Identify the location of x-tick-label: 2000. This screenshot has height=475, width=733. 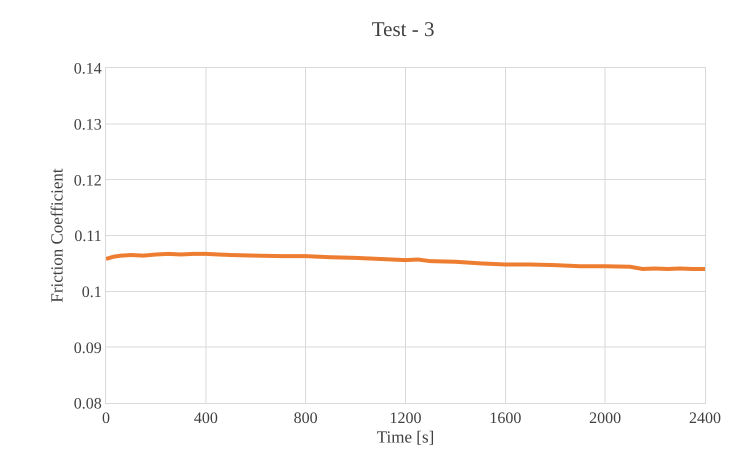
(605, 419).